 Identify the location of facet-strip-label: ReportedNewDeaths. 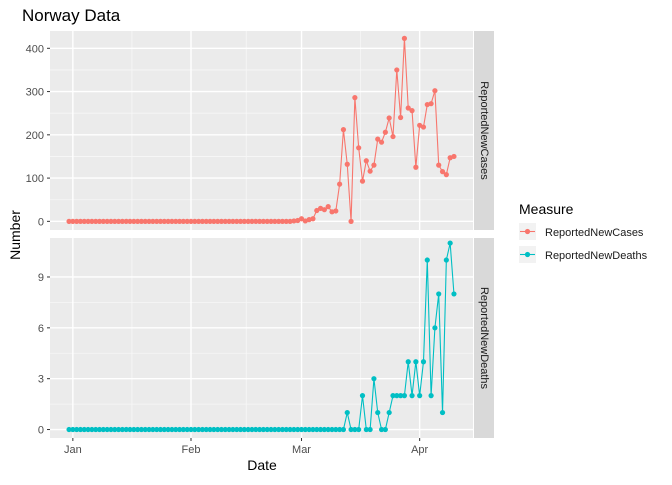
(484, 338).